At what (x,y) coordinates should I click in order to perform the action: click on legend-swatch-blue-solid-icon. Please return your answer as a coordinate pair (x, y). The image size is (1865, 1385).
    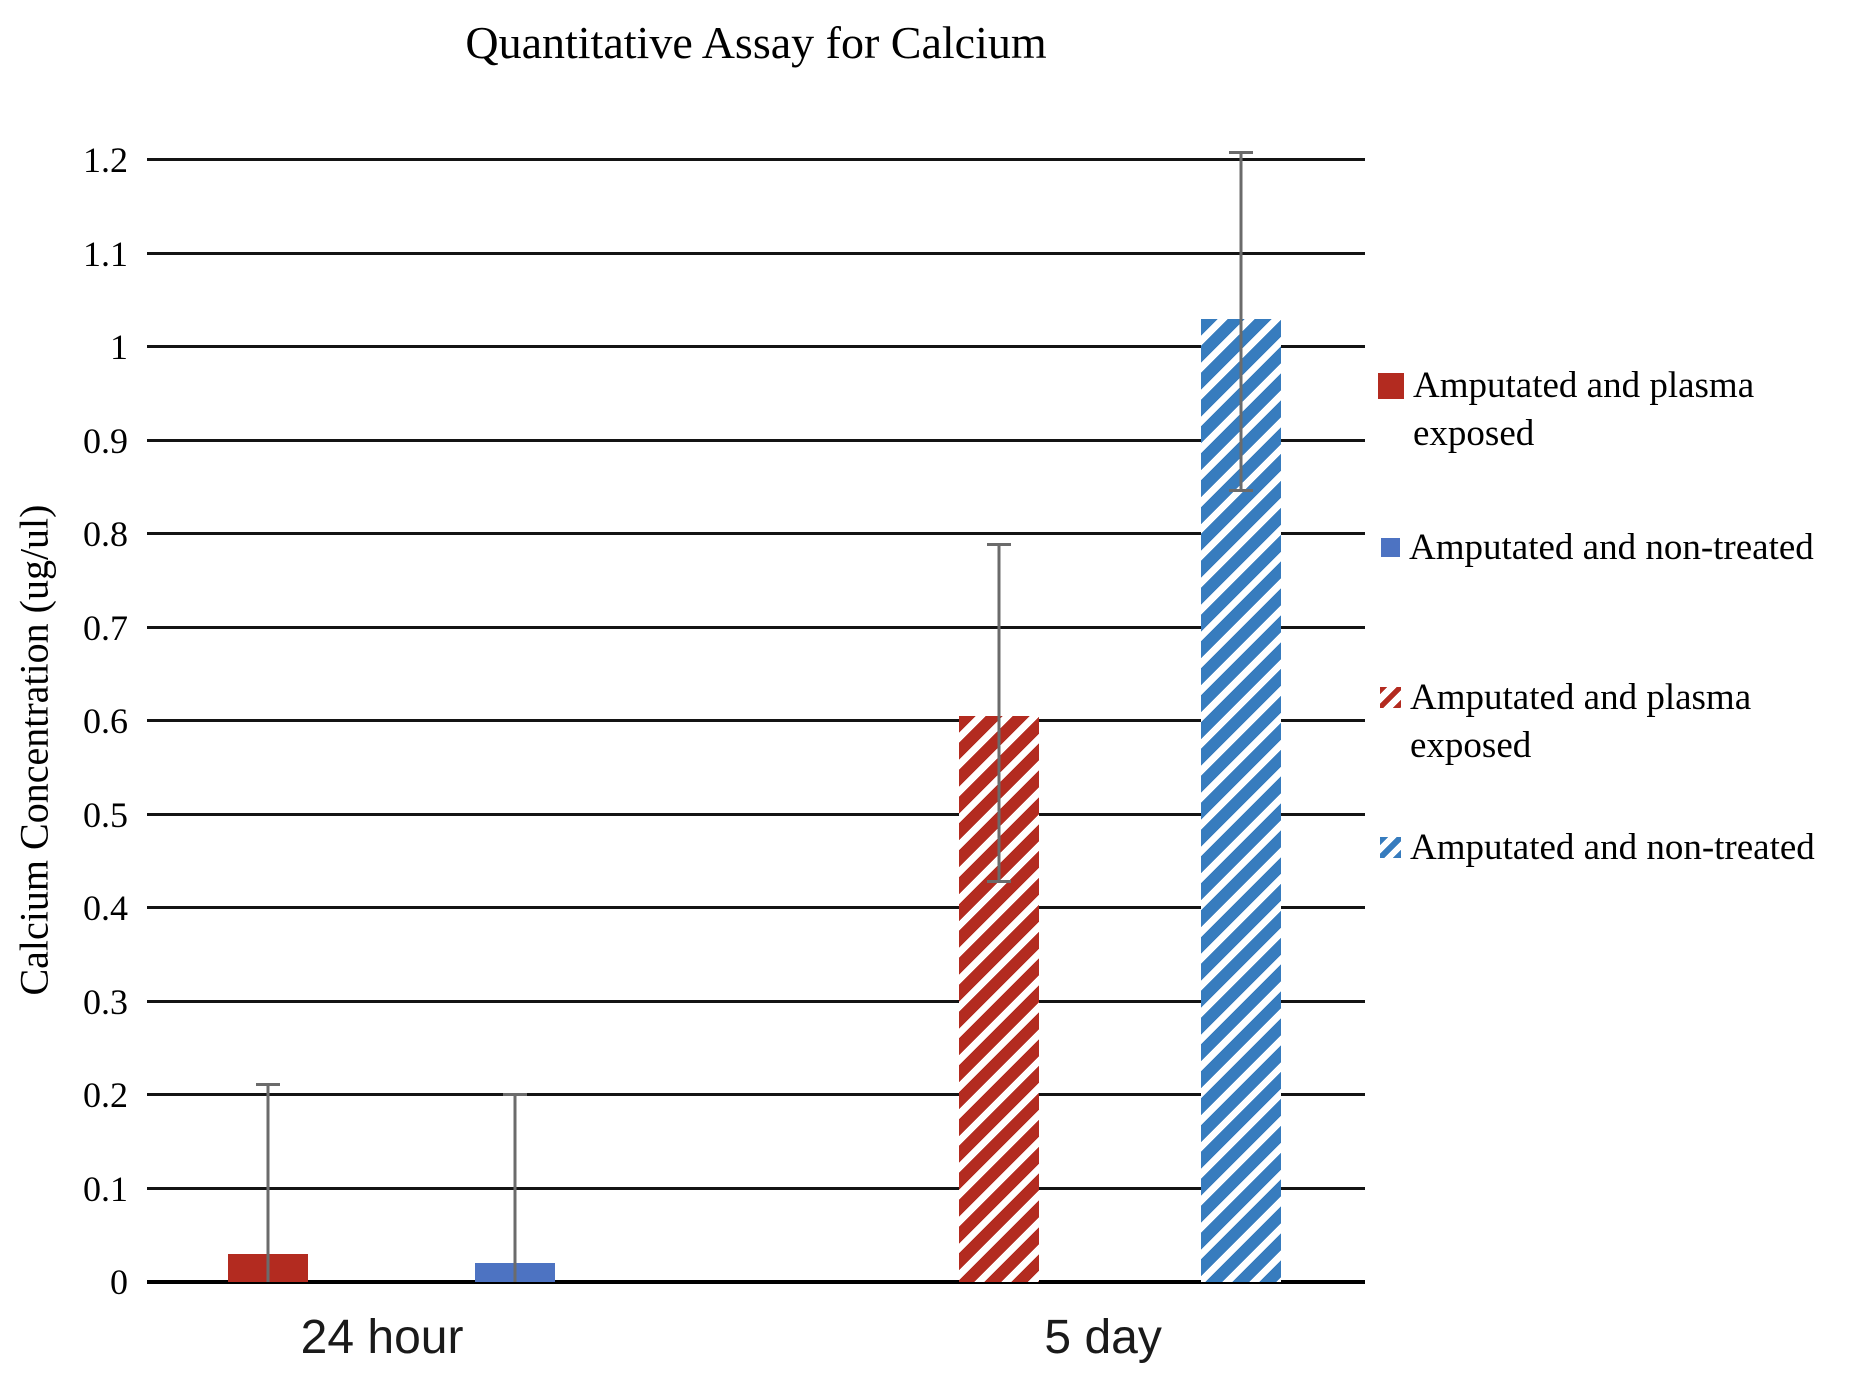
    Looking at the image, I should click on (1390, 547).